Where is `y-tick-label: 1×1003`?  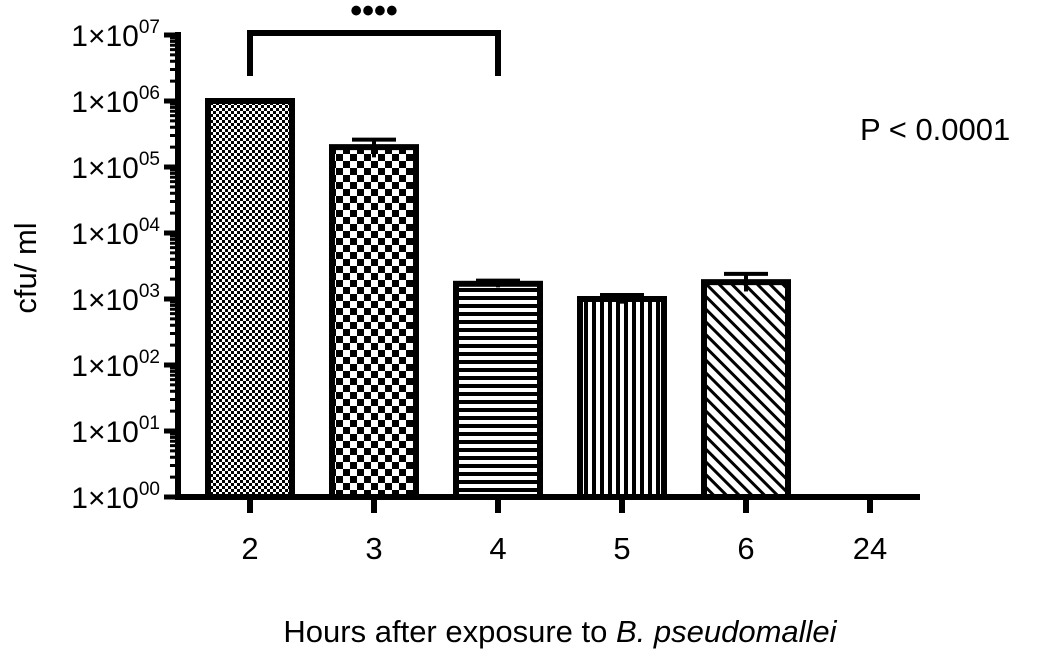
y-tick-label: 1×1003 is located at coordinates (115, 299).